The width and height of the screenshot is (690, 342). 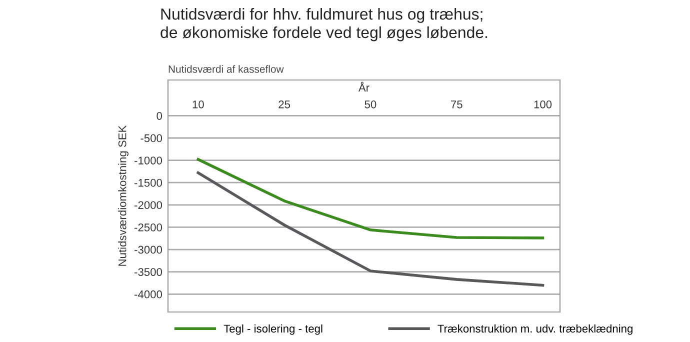 I want to click on chart-title: Nutidsværdi for hhv. fuldmuret hus og træhus; de økonomiske fordele ved tegl øges løbende., so click(x=324, y=25).